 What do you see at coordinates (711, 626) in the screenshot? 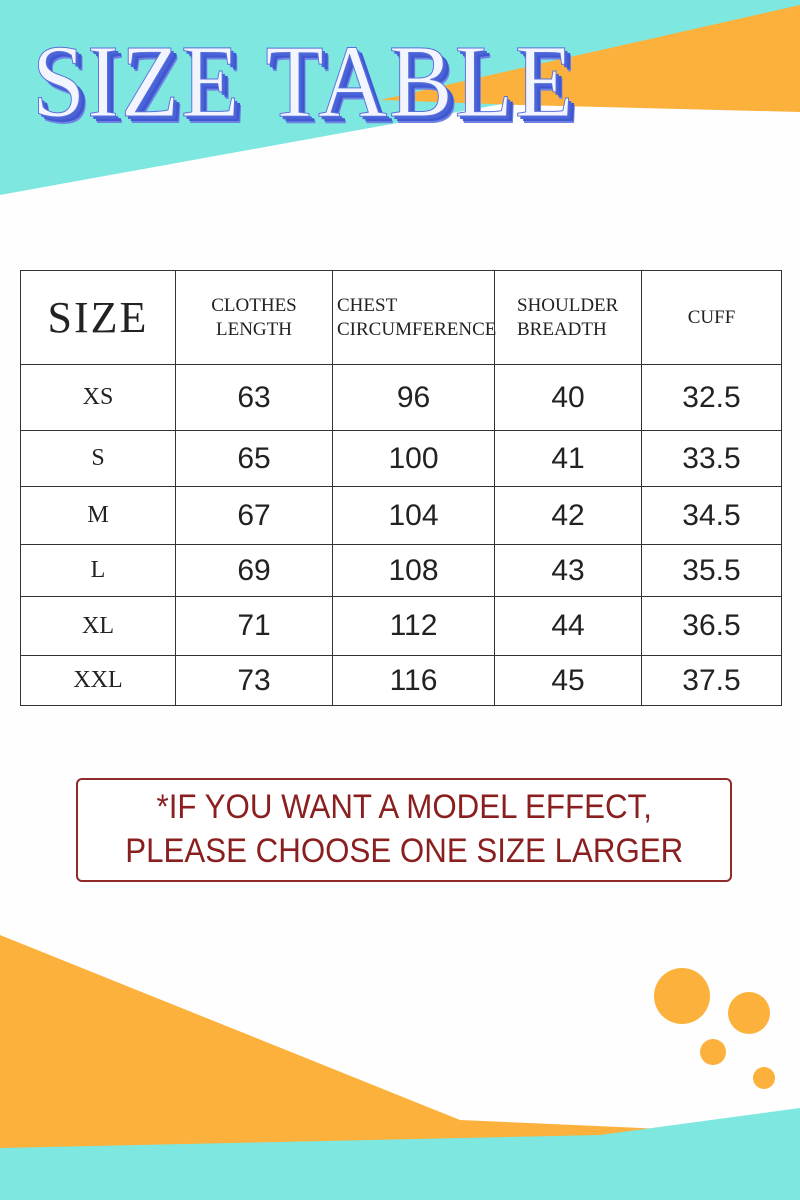
I see `cuff-cell: 36.5` at bounding box center [711, 626].